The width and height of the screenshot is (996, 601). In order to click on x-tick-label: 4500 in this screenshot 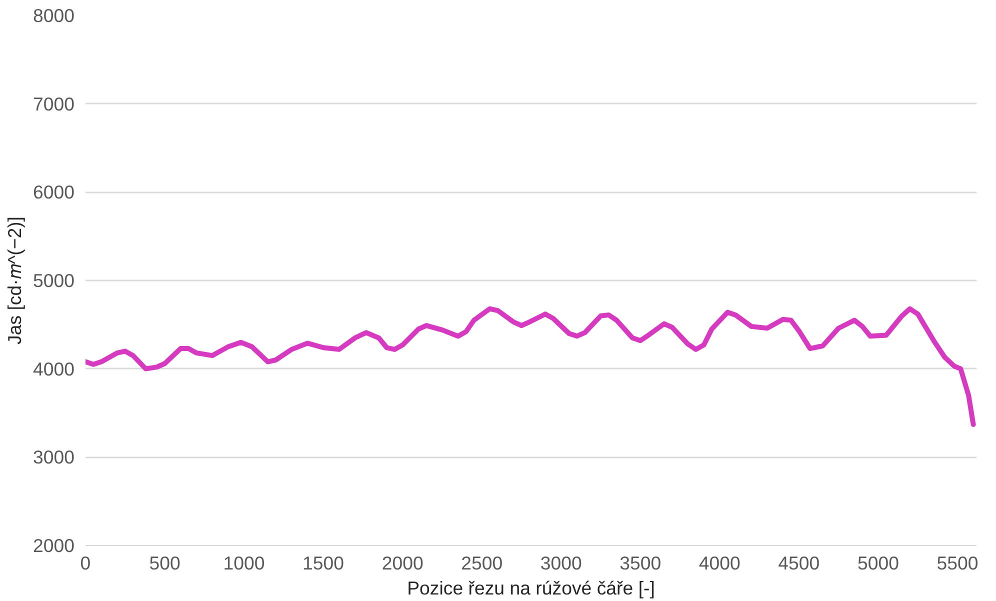, I will do `click(799, 563)`.